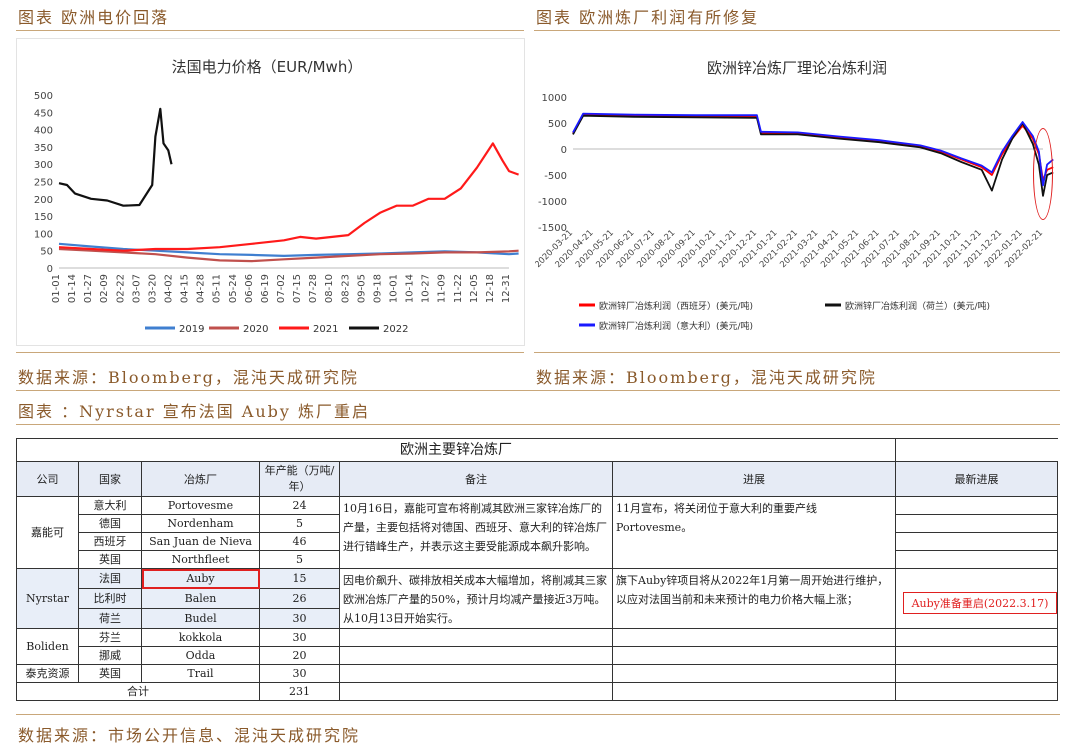 The height and width of the screenshot is (748, 1080). Describe the element at coordinates (194, 411) in the screenshot. I see `caption-mid: 图表 ：Nyrstar 宣布法国 Auby 炼厂重启` at that location.